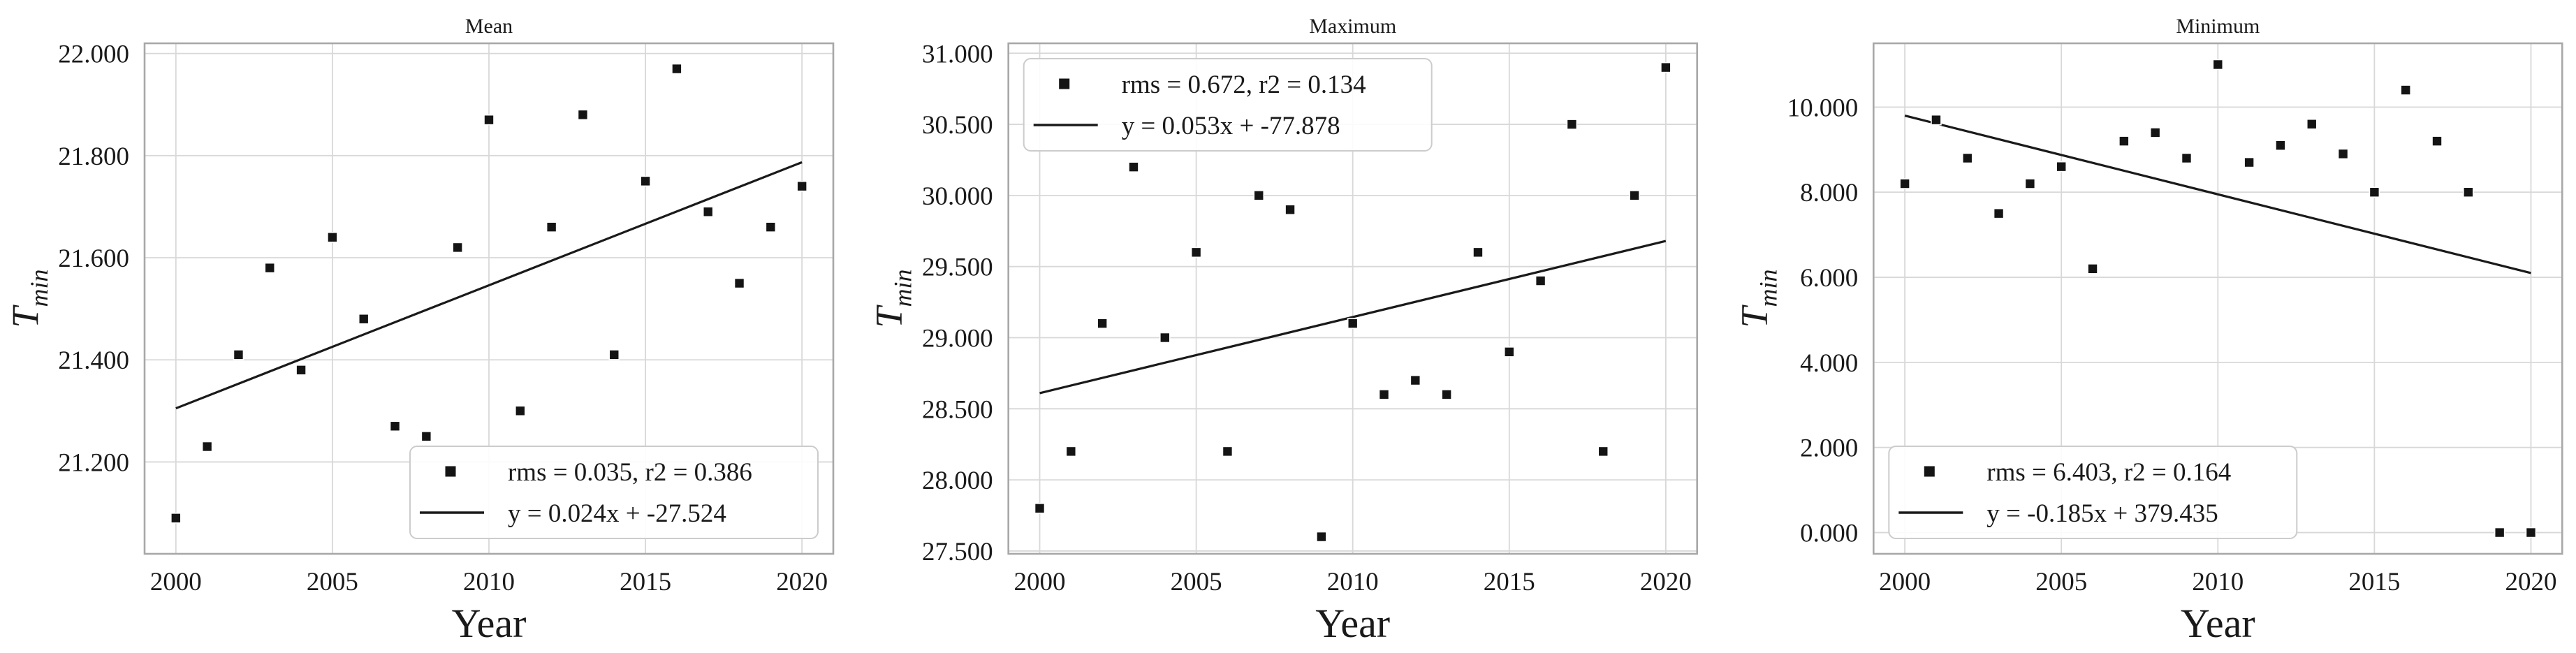 This screenshot has height=653, width=2576. I want to click on y-tick-label: 29.500, so click(957, 268).